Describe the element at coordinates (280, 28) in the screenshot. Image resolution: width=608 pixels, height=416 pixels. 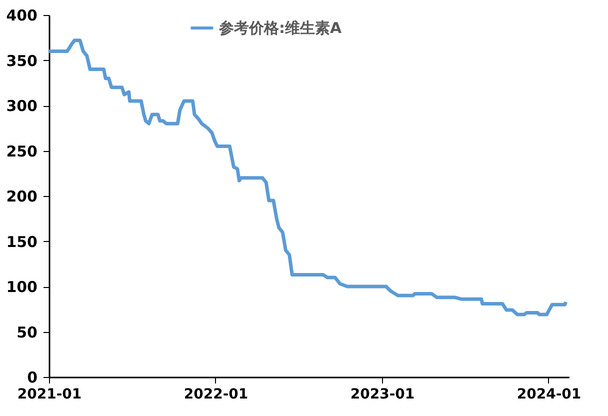
I see `legend-label: 参考价格:维生素A` at that location.